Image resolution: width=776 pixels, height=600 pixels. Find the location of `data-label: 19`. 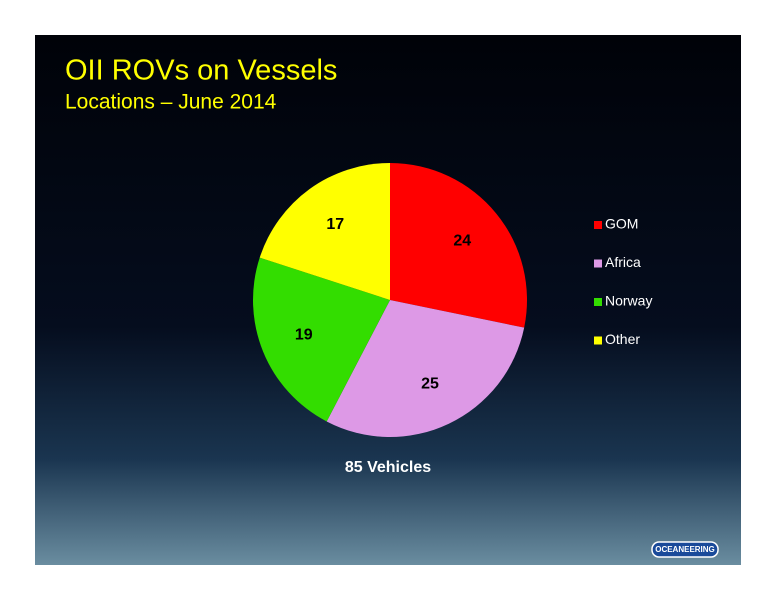

data-label: 19 is located at coordinates (304, 334).